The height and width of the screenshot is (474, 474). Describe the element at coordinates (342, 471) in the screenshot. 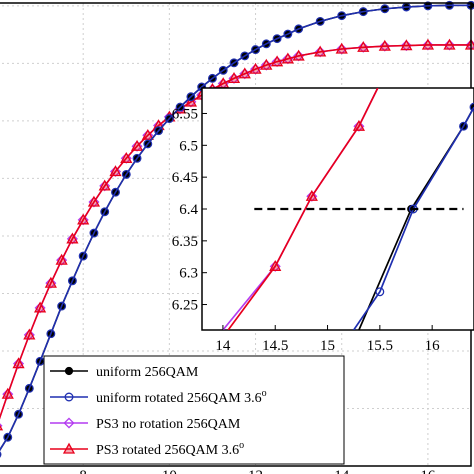

I see `main-x-tick-label: 14` at that location.